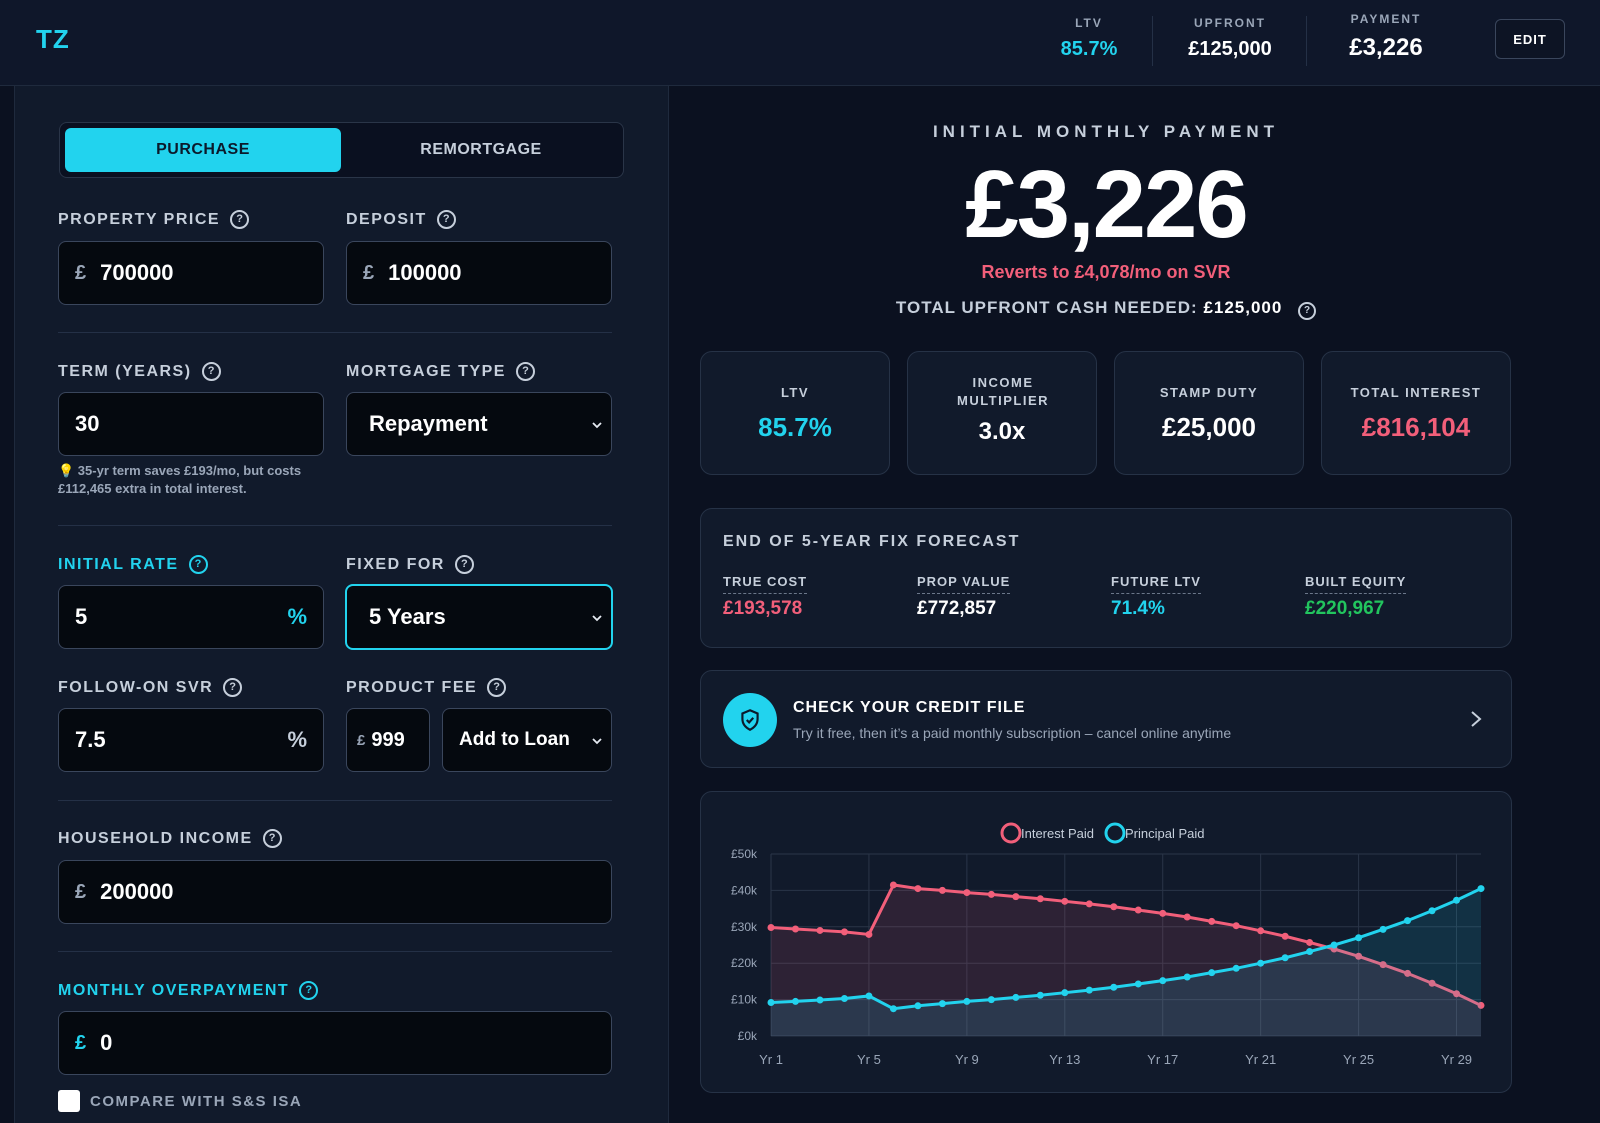 This screenshot has width=1600, height=1123. Describe the element at coordinates (1209, 413) in the screenshot. I see `stat-card-stamp-duty: STAMP DUTY £25,000` at that location.